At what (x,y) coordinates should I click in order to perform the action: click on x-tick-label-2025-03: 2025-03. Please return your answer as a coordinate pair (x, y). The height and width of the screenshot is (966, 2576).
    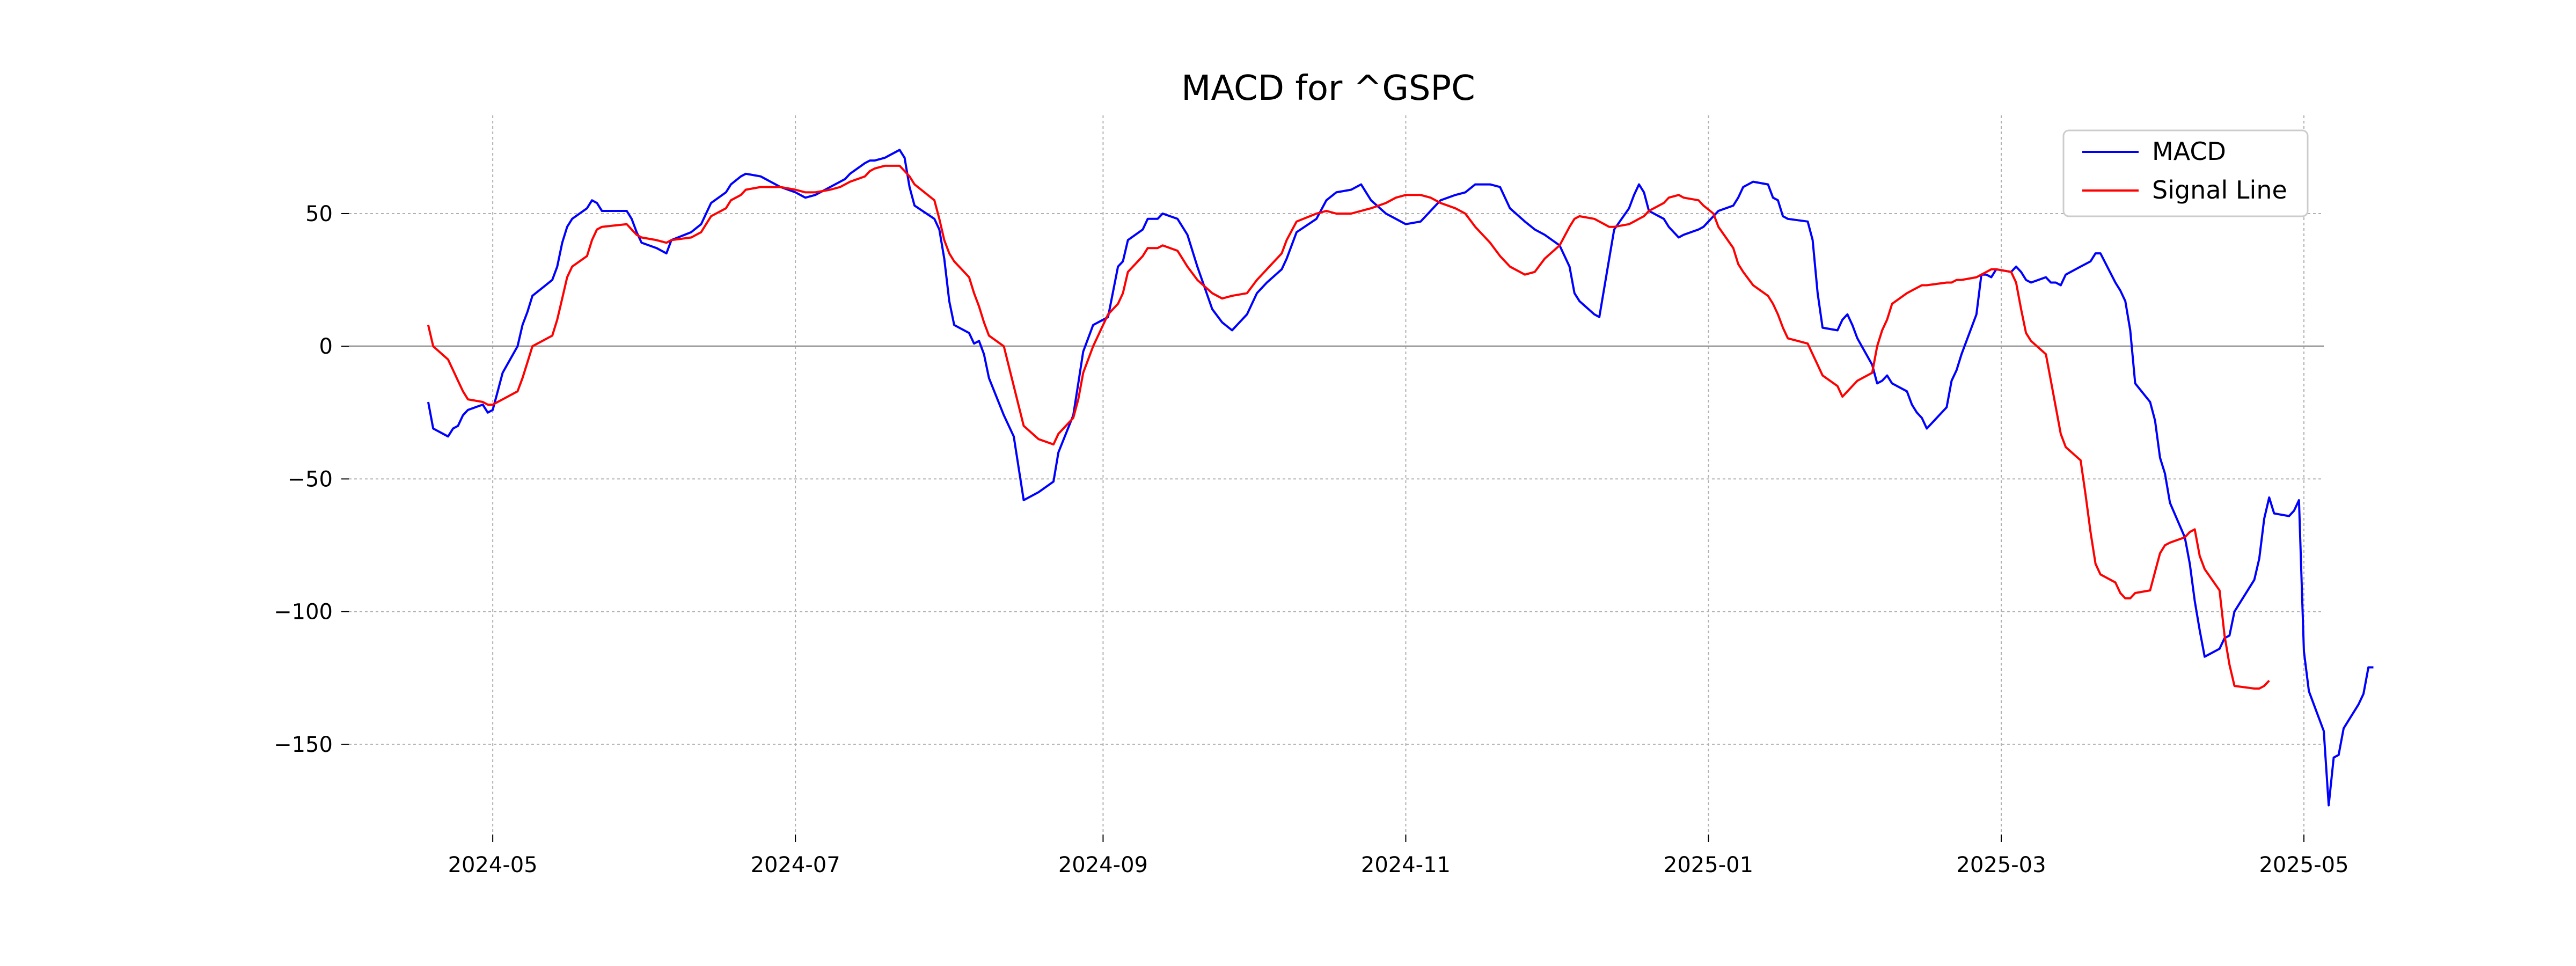
    Looking at the image, I should click on (2001, 865).